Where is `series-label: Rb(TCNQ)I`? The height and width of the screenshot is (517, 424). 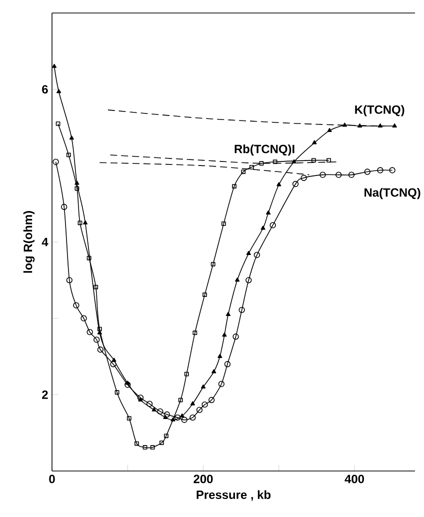 series-label: Rb(TCNQ)I is located at coordinates (264, 150).